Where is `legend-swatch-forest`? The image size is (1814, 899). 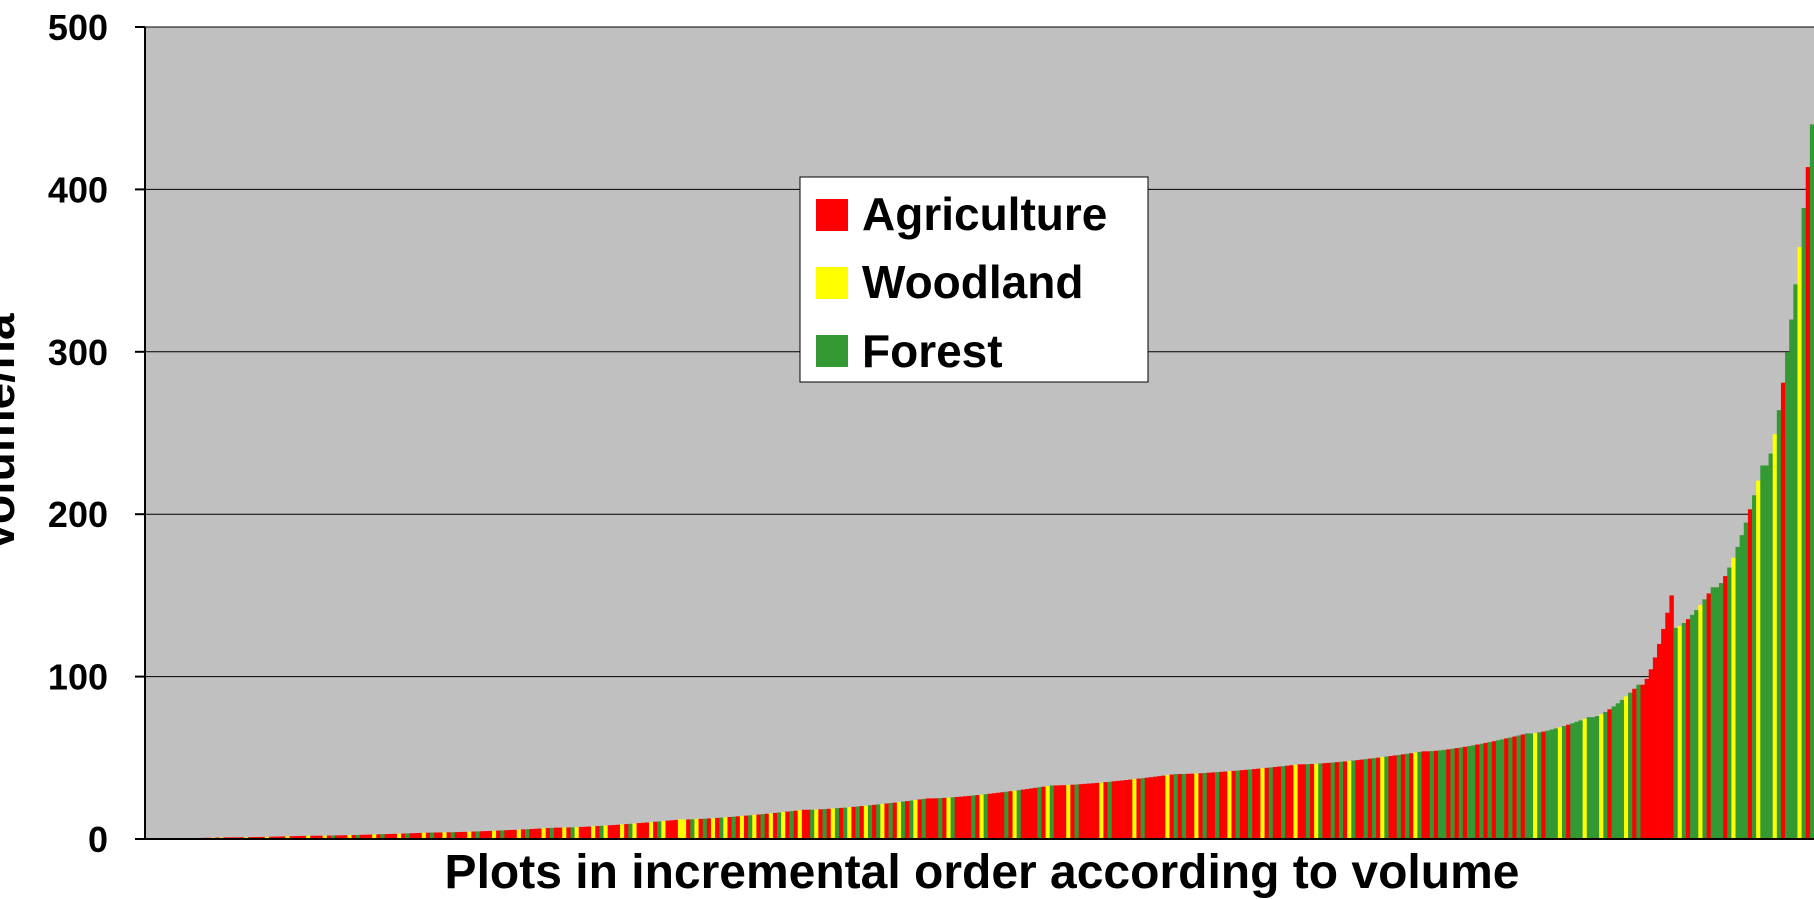 legend-swatch-forest is located at coordinates (832, 351).